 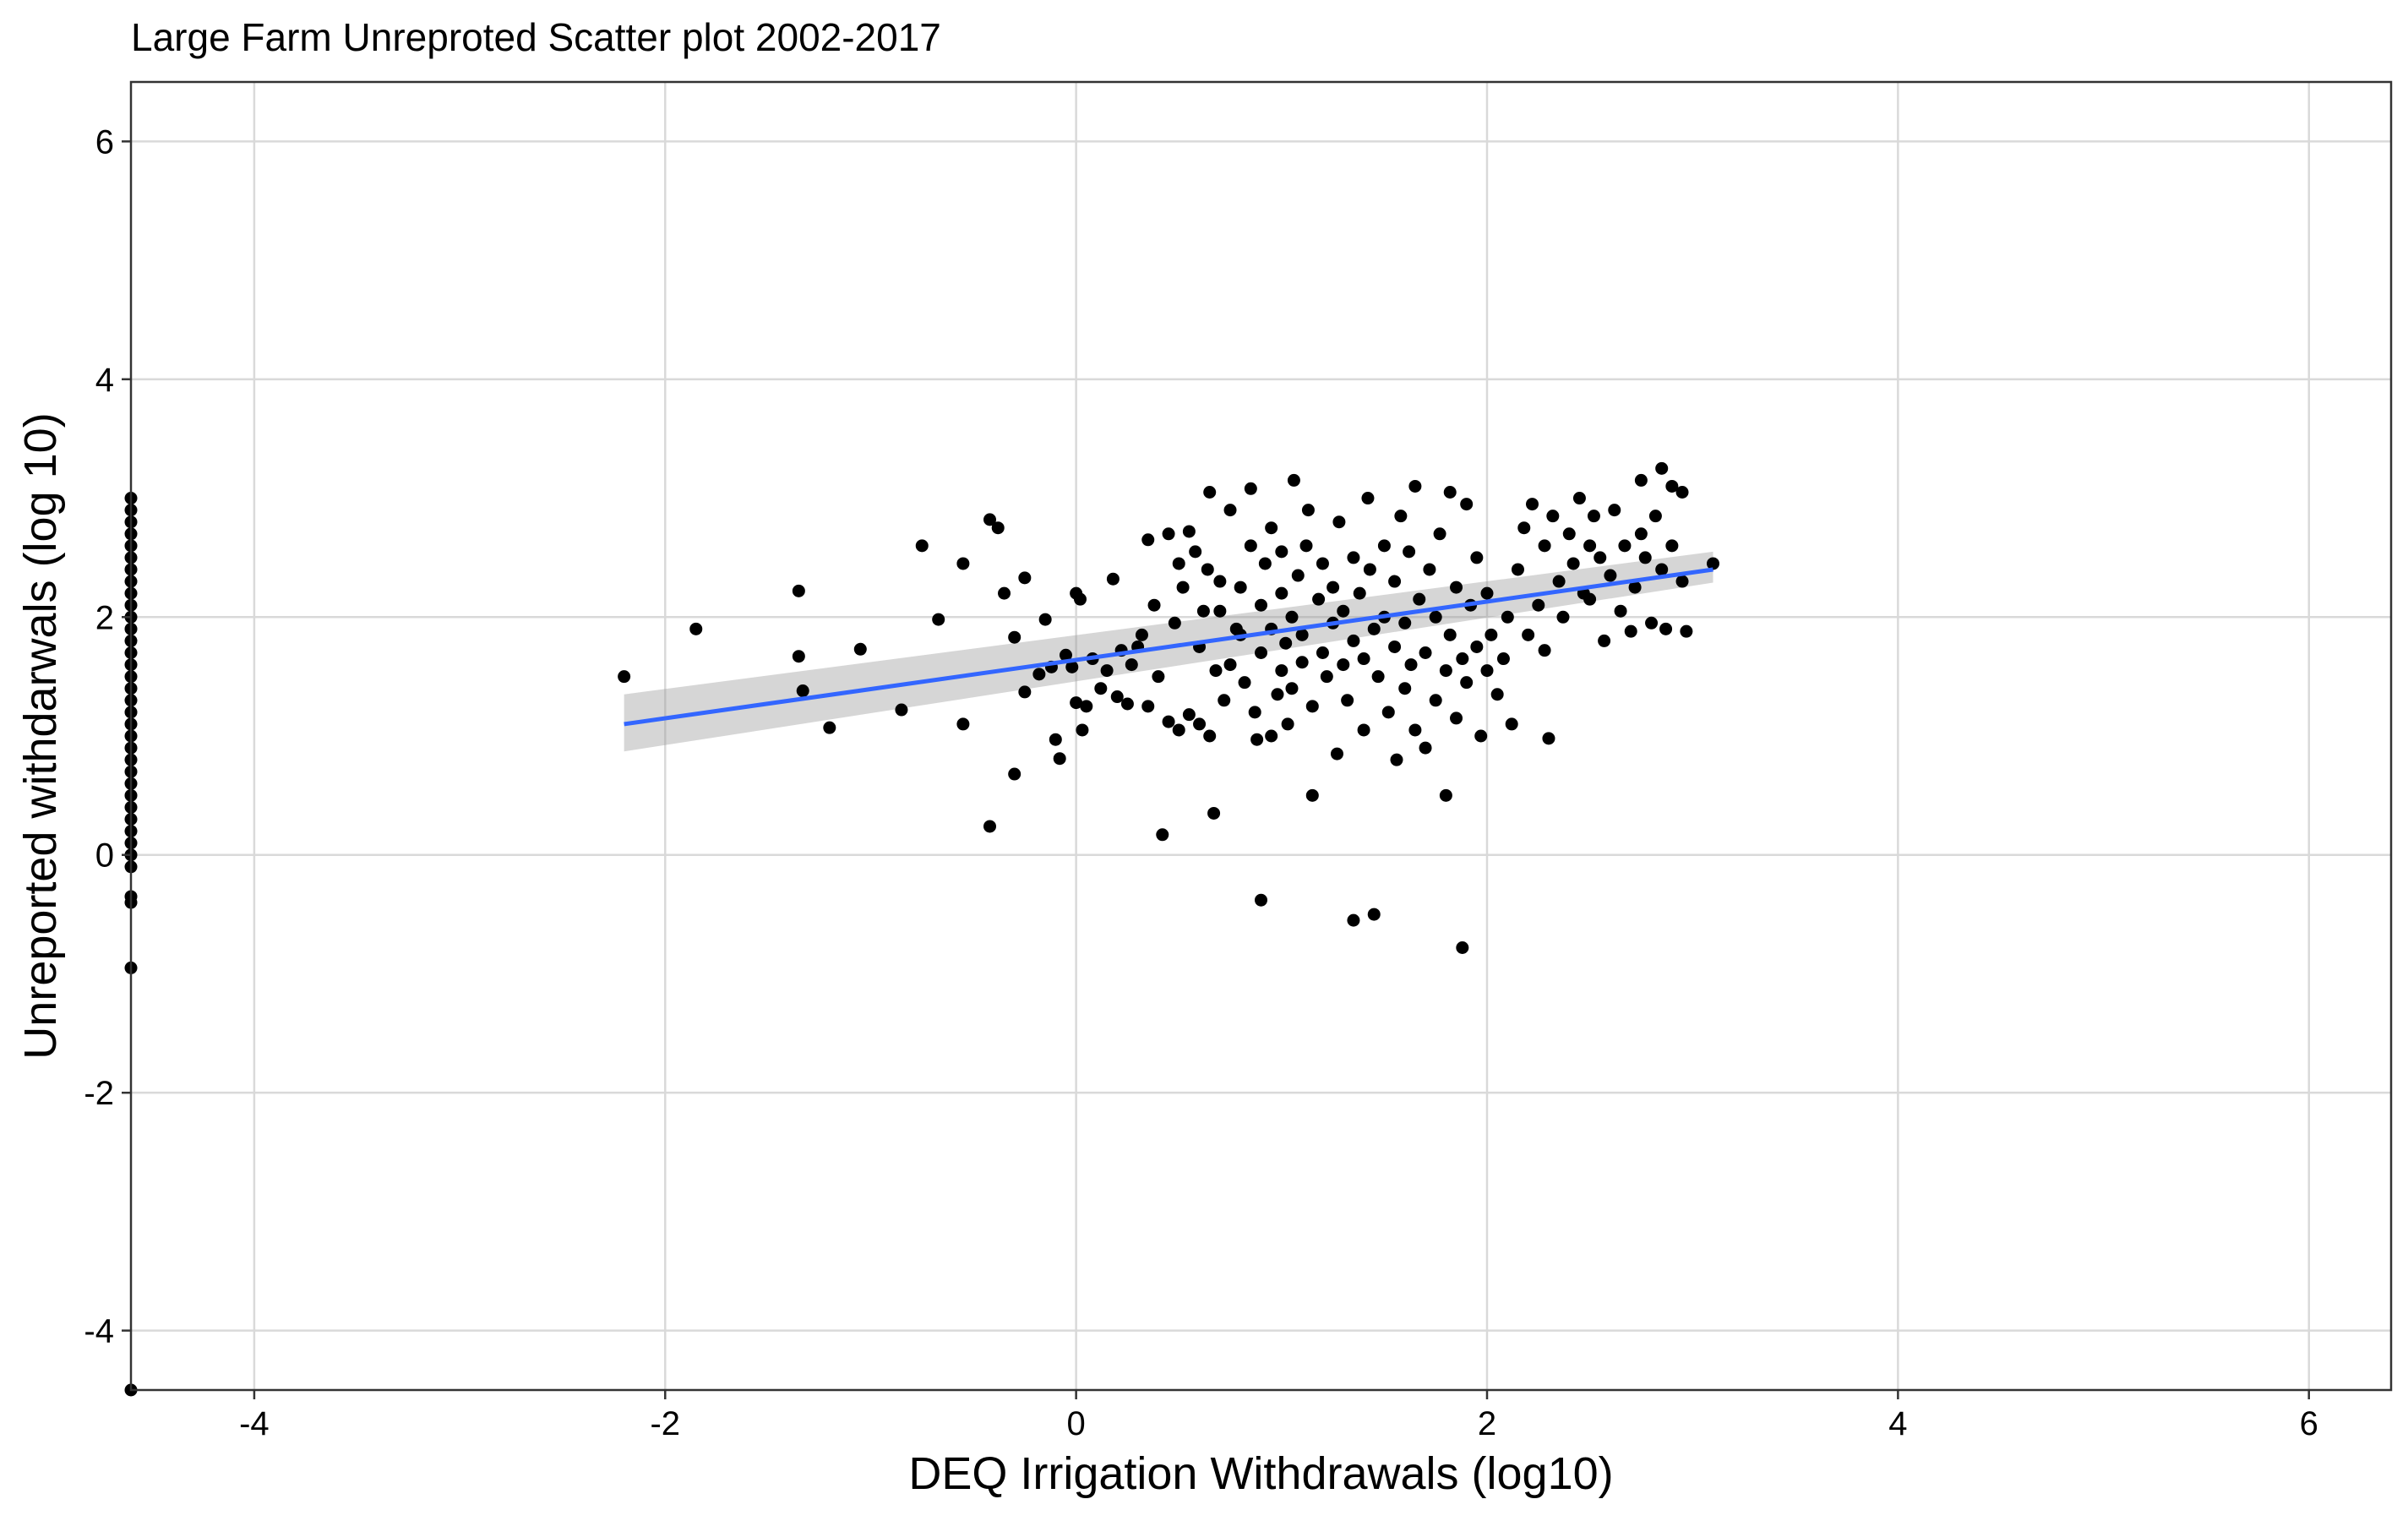 What do you see at coordinates (1897, 1423) in the screenshot?
I see `x-tick-label: 4` at bounding box center [1897, 1423].